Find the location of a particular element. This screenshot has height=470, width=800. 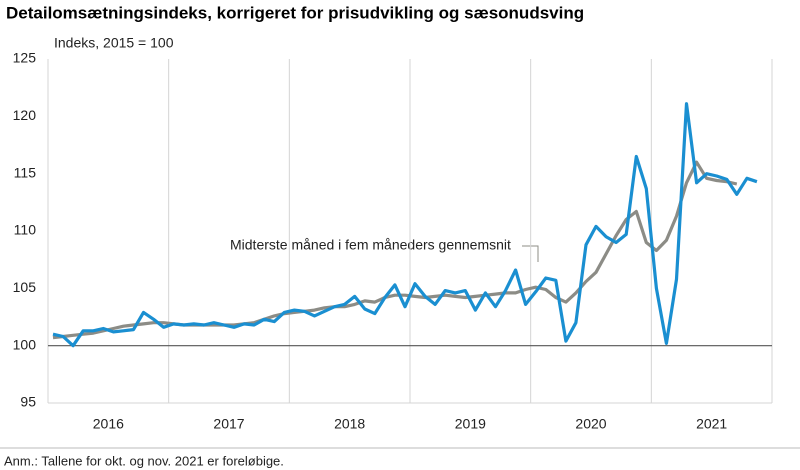

y-tick-label: 100 is located at coordinates (25, 344).